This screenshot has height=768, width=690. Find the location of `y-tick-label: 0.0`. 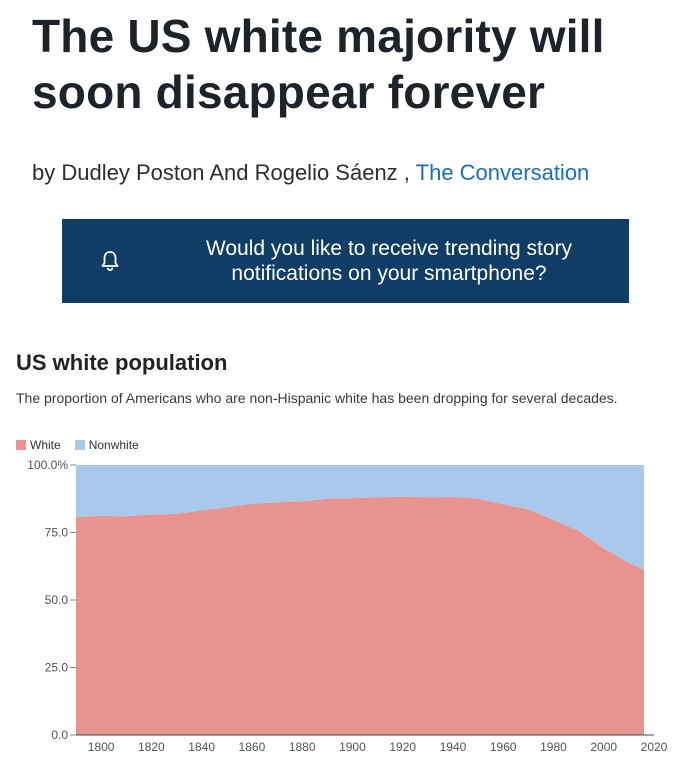

y-tick-label: 0.0 is located at coordinates (59, 735).